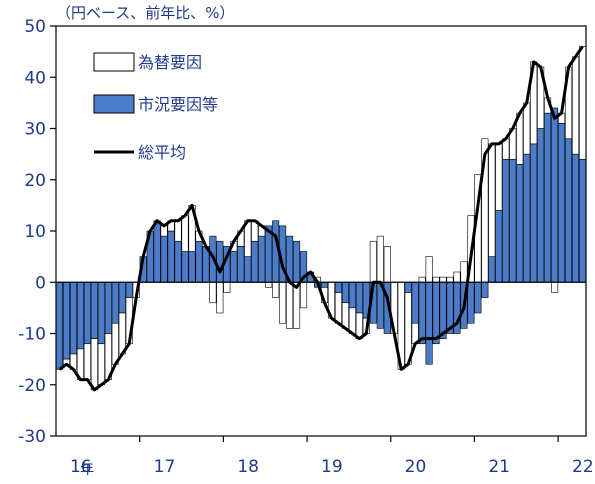 This screenshot has width=595, height=484. What do you see at coordinates (178, 104) in the screenshot?
I see `legend-label-market: 市況要因等` at bounding box center [178, 104].